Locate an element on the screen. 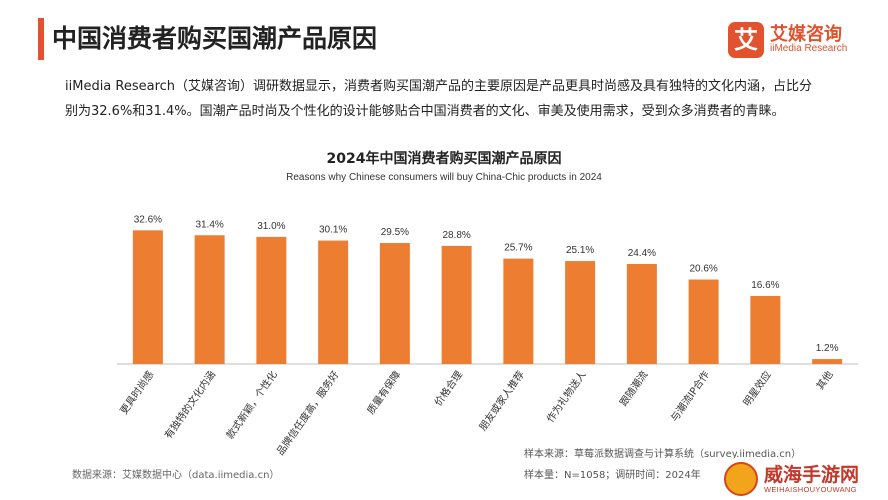  category-tick-label: 质量有保障 is located at coordinates (383, 392).